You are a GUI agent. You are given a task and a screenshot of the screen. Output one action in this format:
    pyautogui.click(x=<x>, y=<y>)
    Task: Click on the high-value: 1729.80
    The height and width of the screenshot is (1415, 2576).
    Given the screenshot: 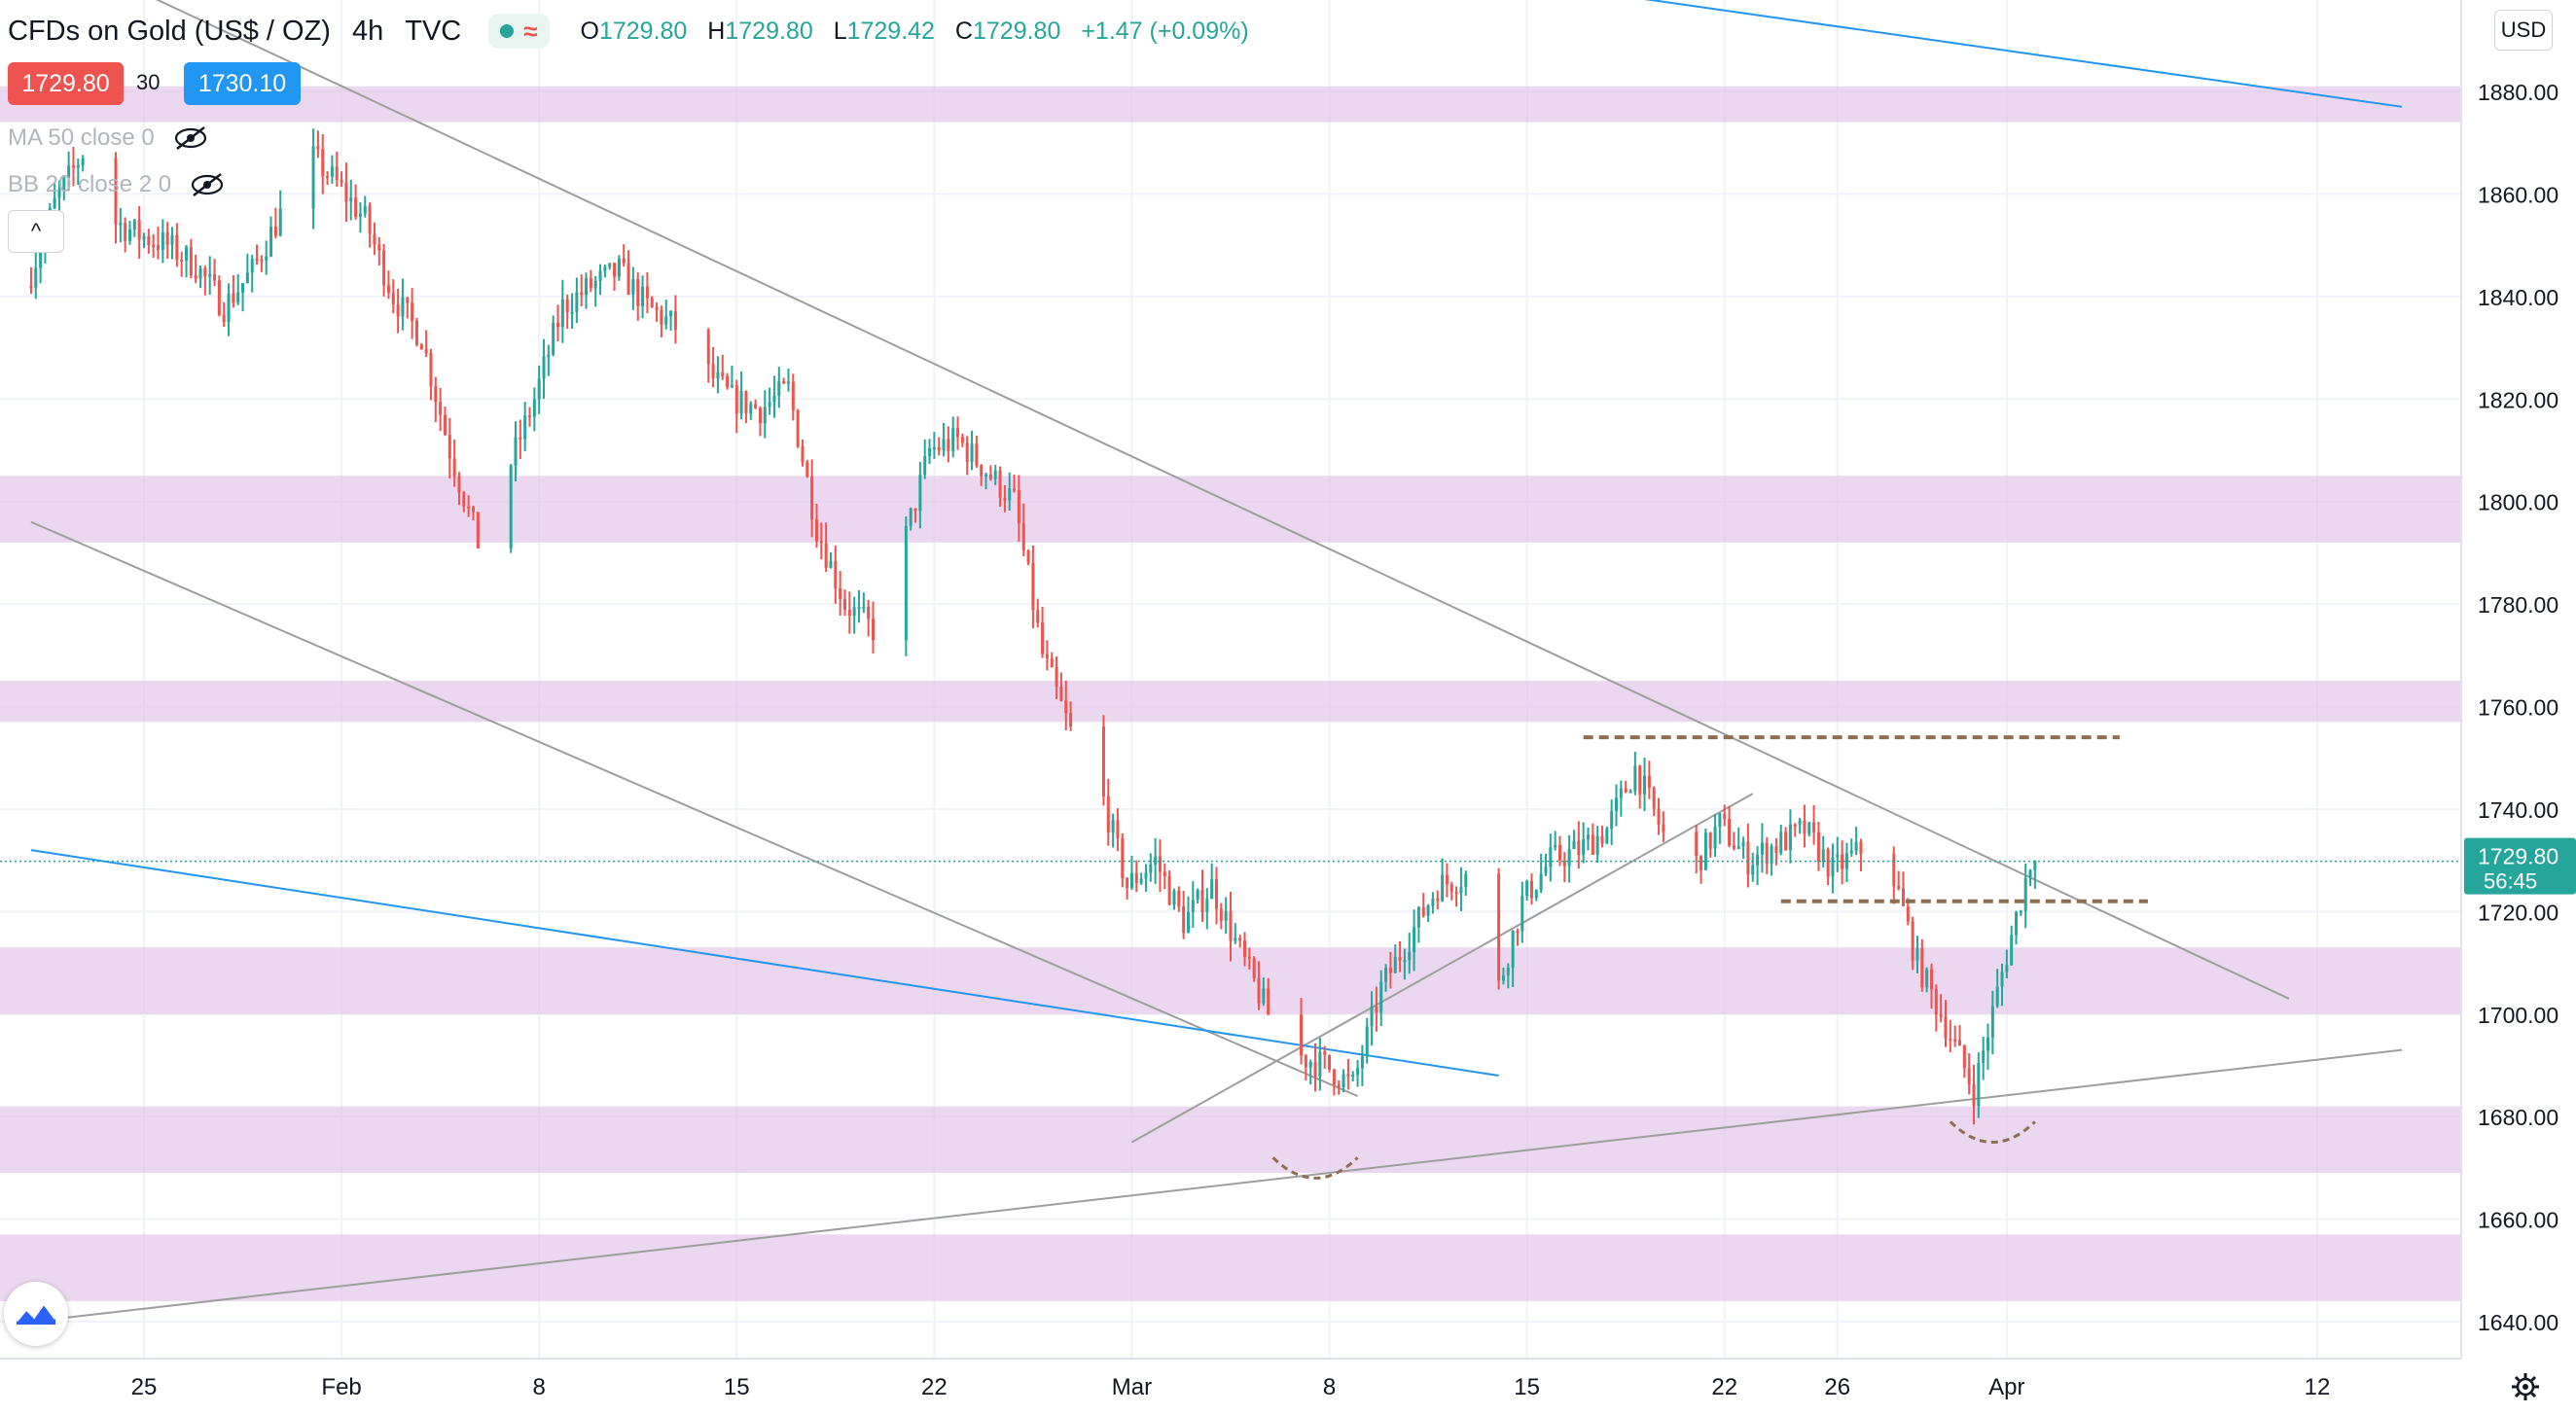 What is the action you would take?
    pyautogui.click(x=769, y=31)
    